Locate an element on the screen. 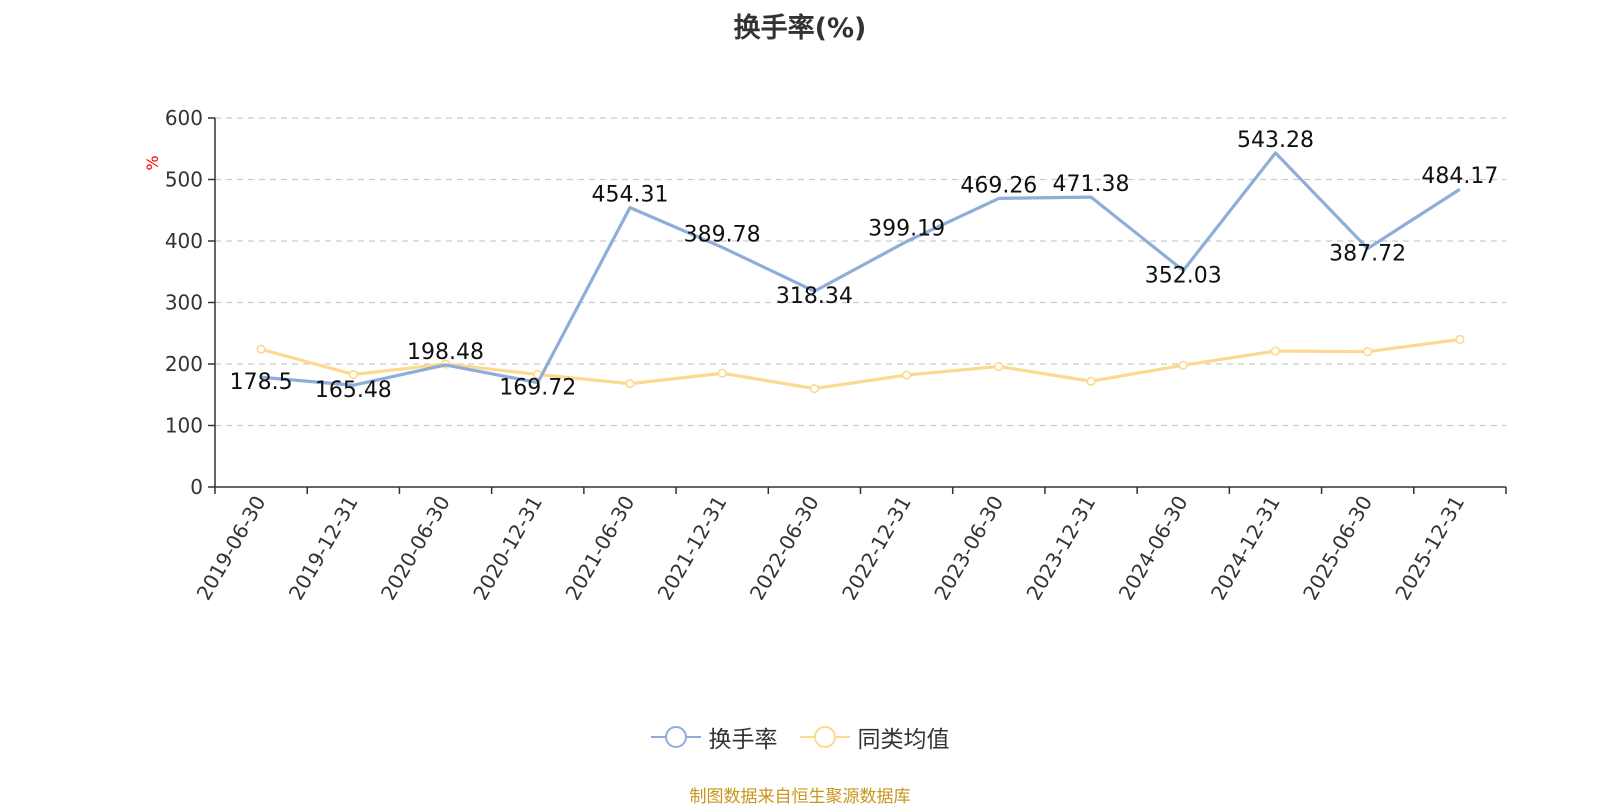  chart-title: 换手率(%) is located at coordinates (800, 28).